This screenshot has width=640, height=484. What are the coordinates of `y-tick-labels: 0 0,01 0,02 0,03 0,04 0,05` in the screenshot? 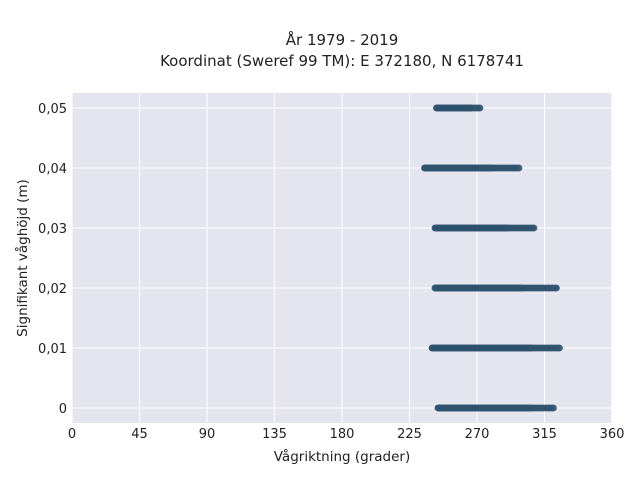 It's located at (52, 259).